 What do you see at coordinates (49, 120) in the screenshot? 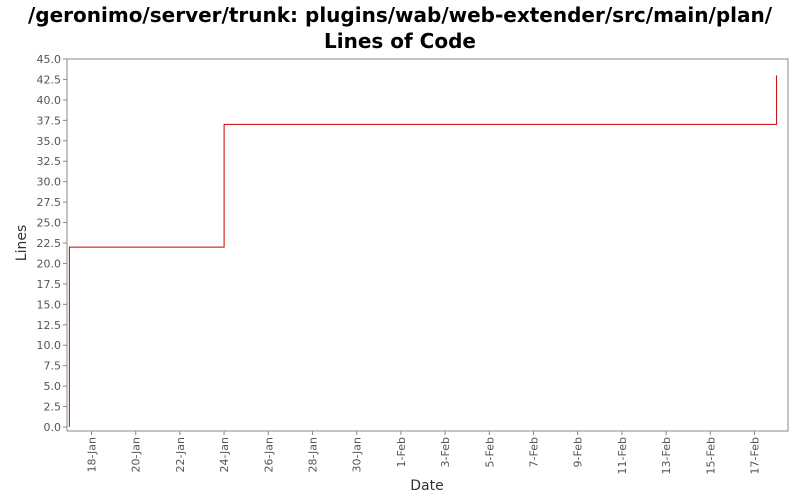
I see `y-tick-label: 37.5` at bounding box center [49, 120].